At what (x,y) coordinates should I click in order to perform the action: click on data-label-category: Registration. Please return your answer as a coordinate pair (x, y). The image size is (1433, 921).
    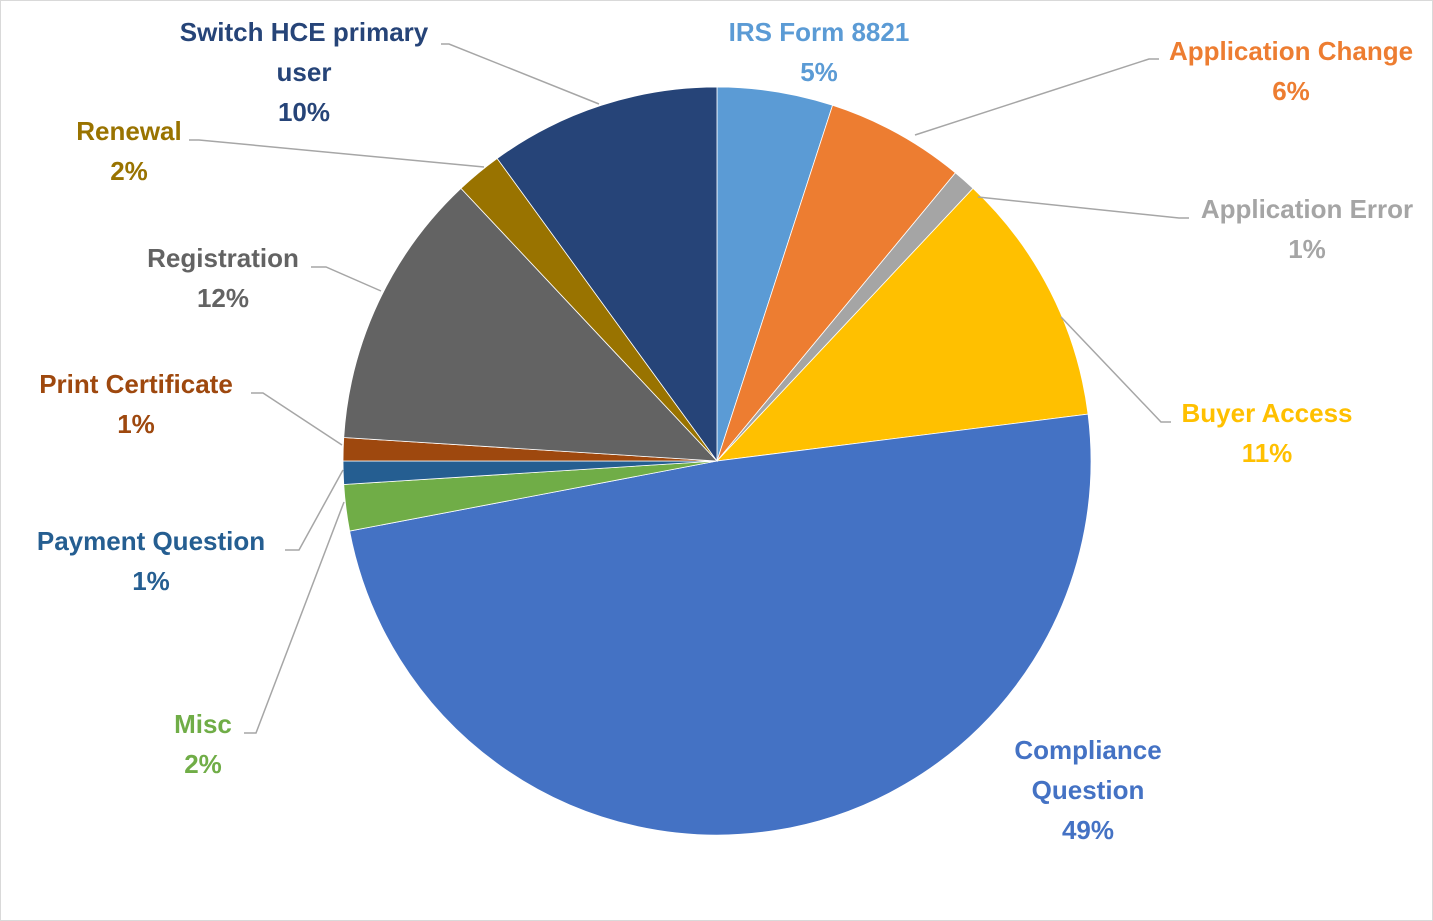
    Looking at the image, I should click on (223, 258).